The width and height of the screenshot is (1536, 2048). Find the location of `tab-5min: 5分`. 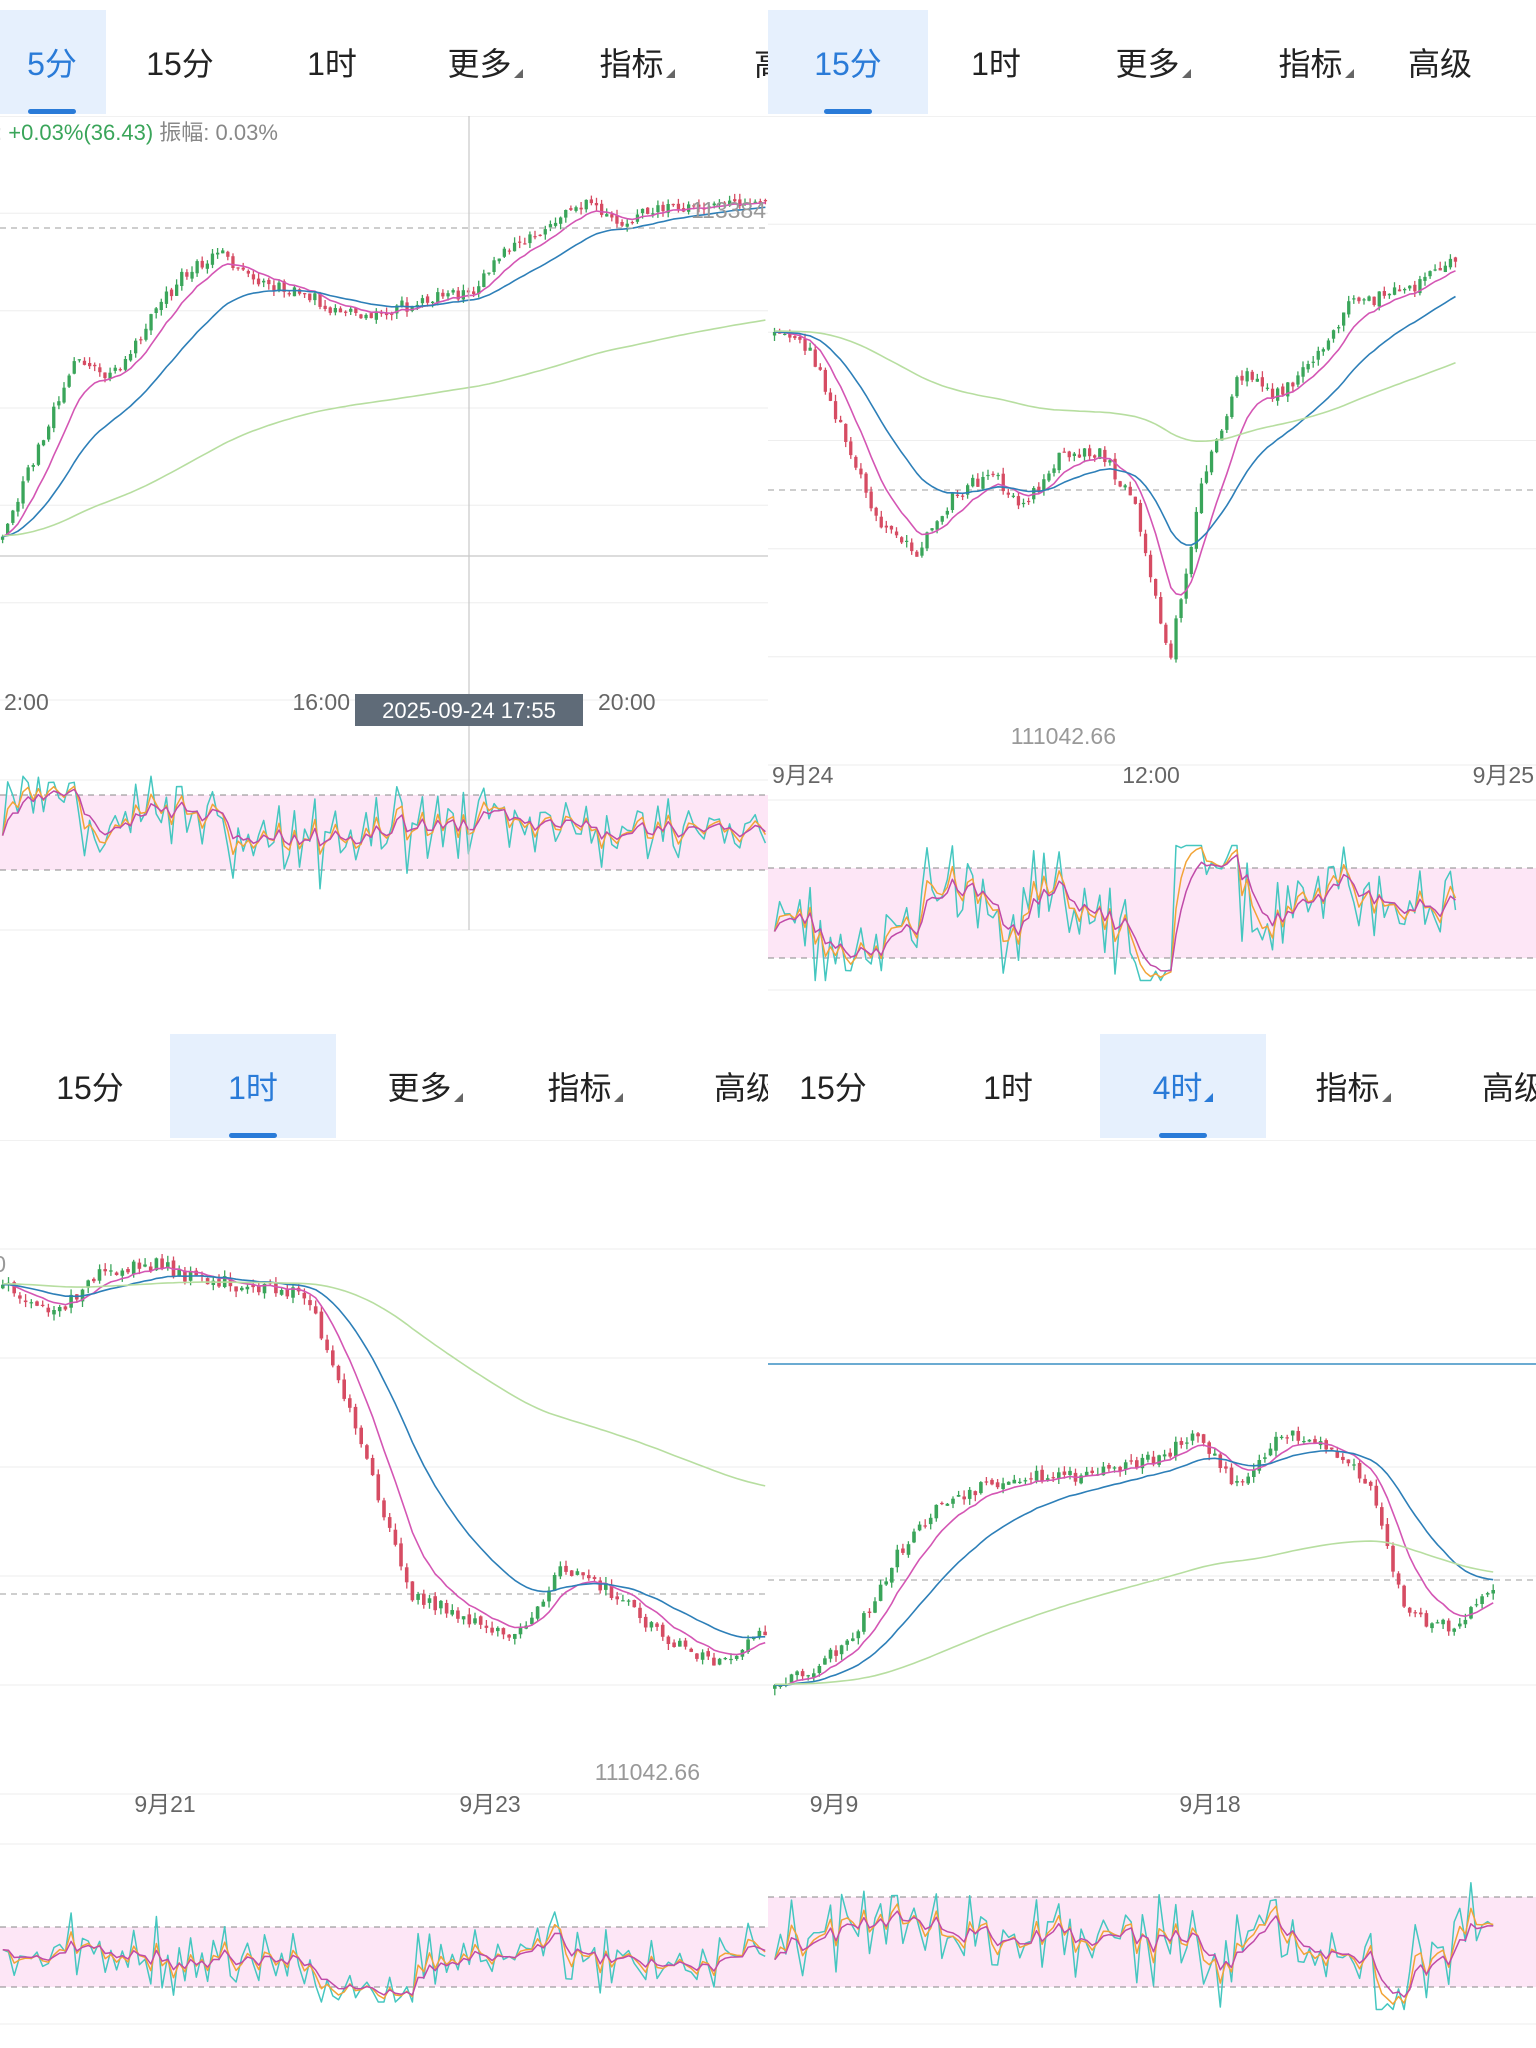

tab-5min: 5分 is located at coordinates (53, 62).